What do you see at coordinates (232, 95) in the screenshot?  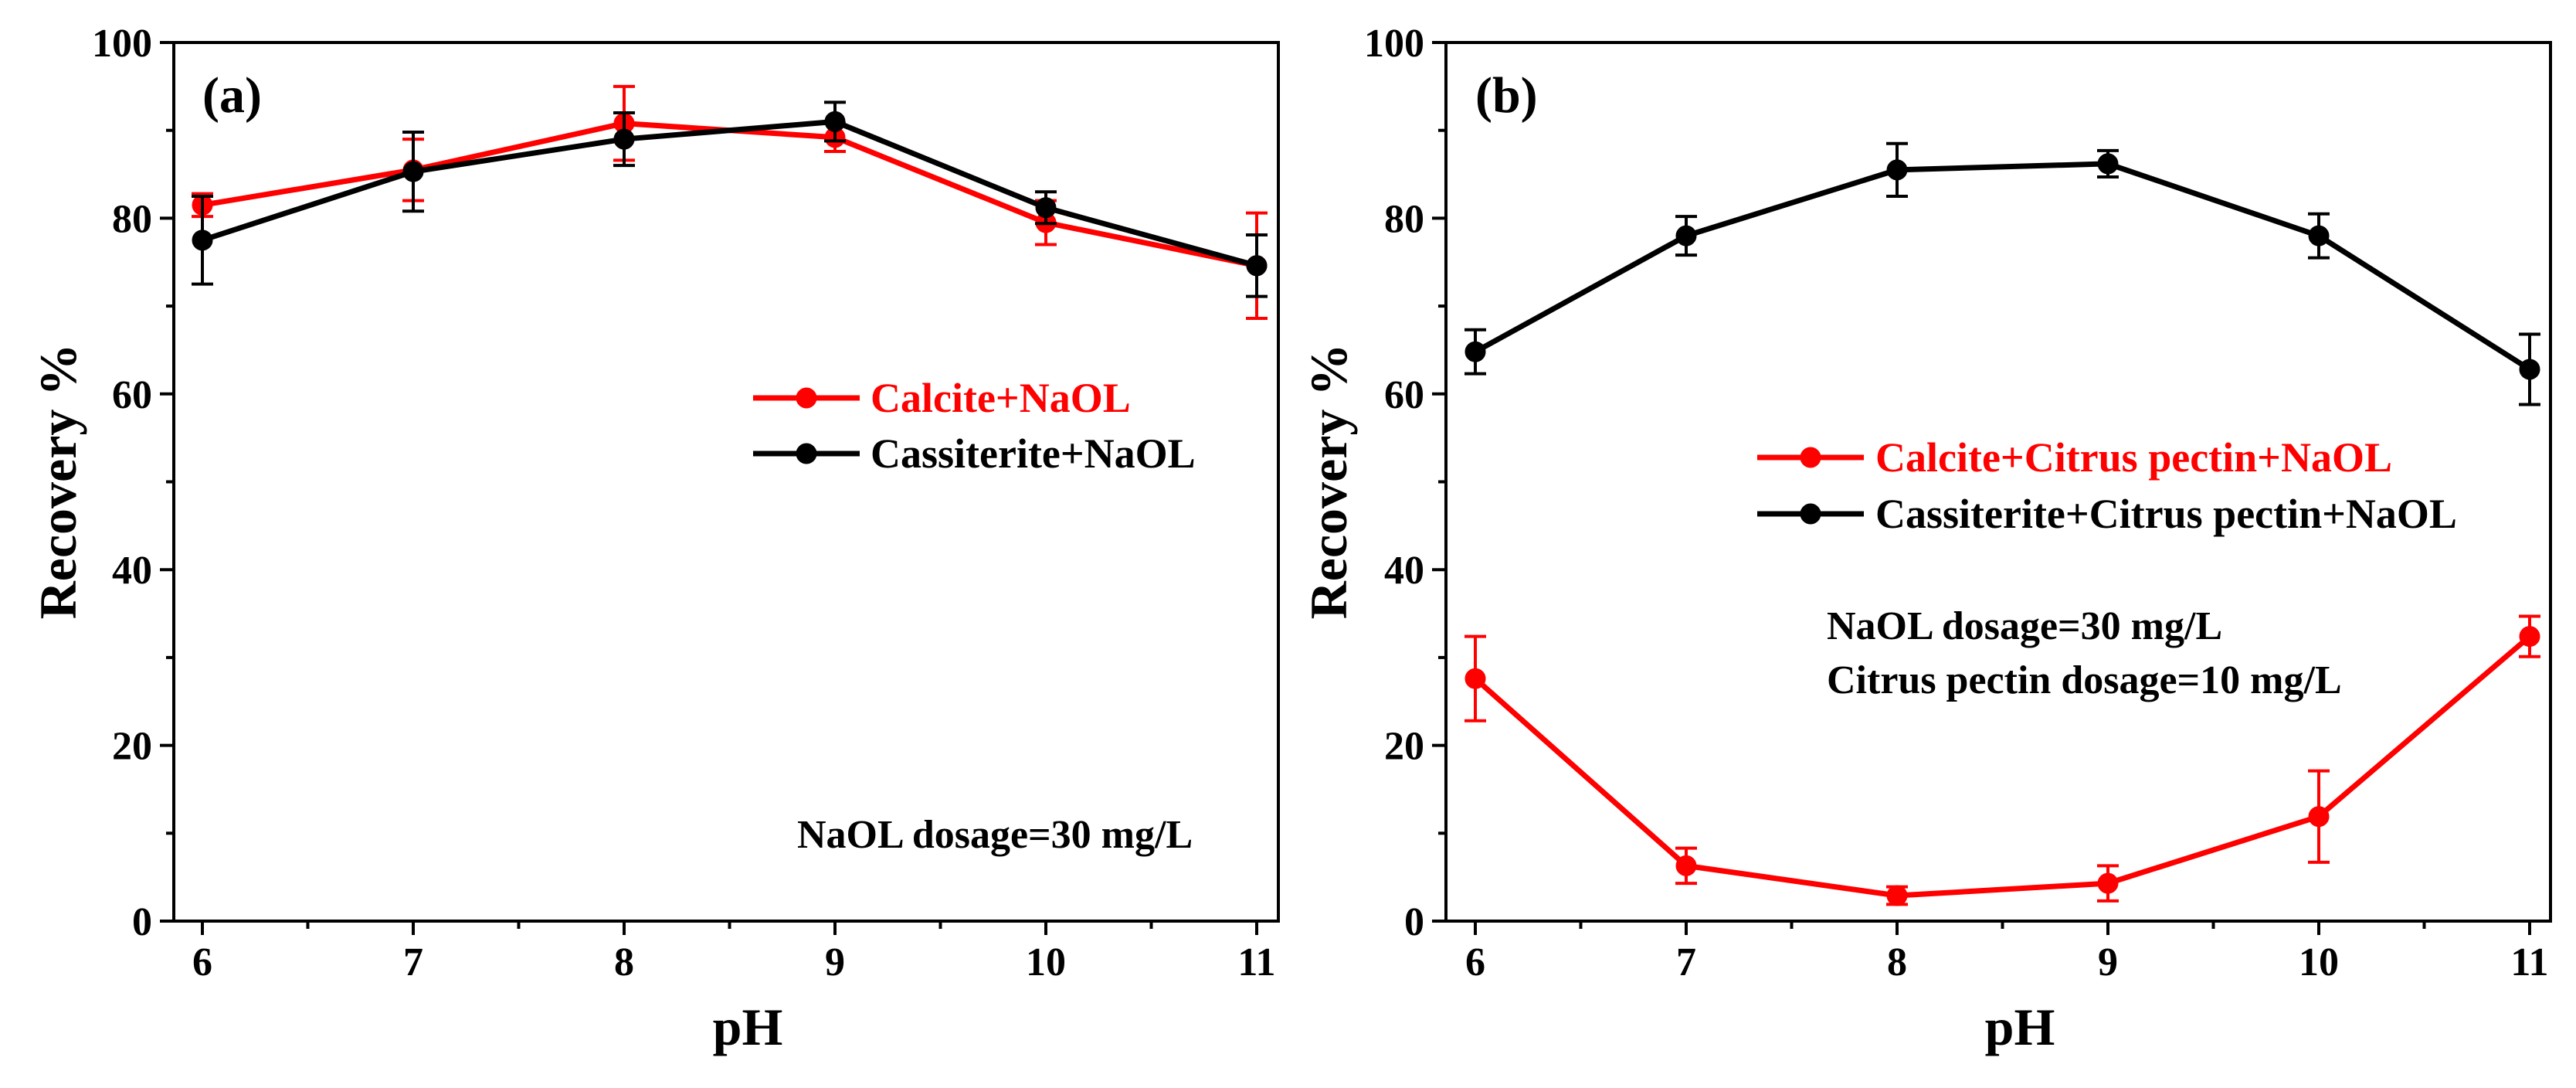 I see `panel-label-a: (a)` at bounding box center [232, 95].